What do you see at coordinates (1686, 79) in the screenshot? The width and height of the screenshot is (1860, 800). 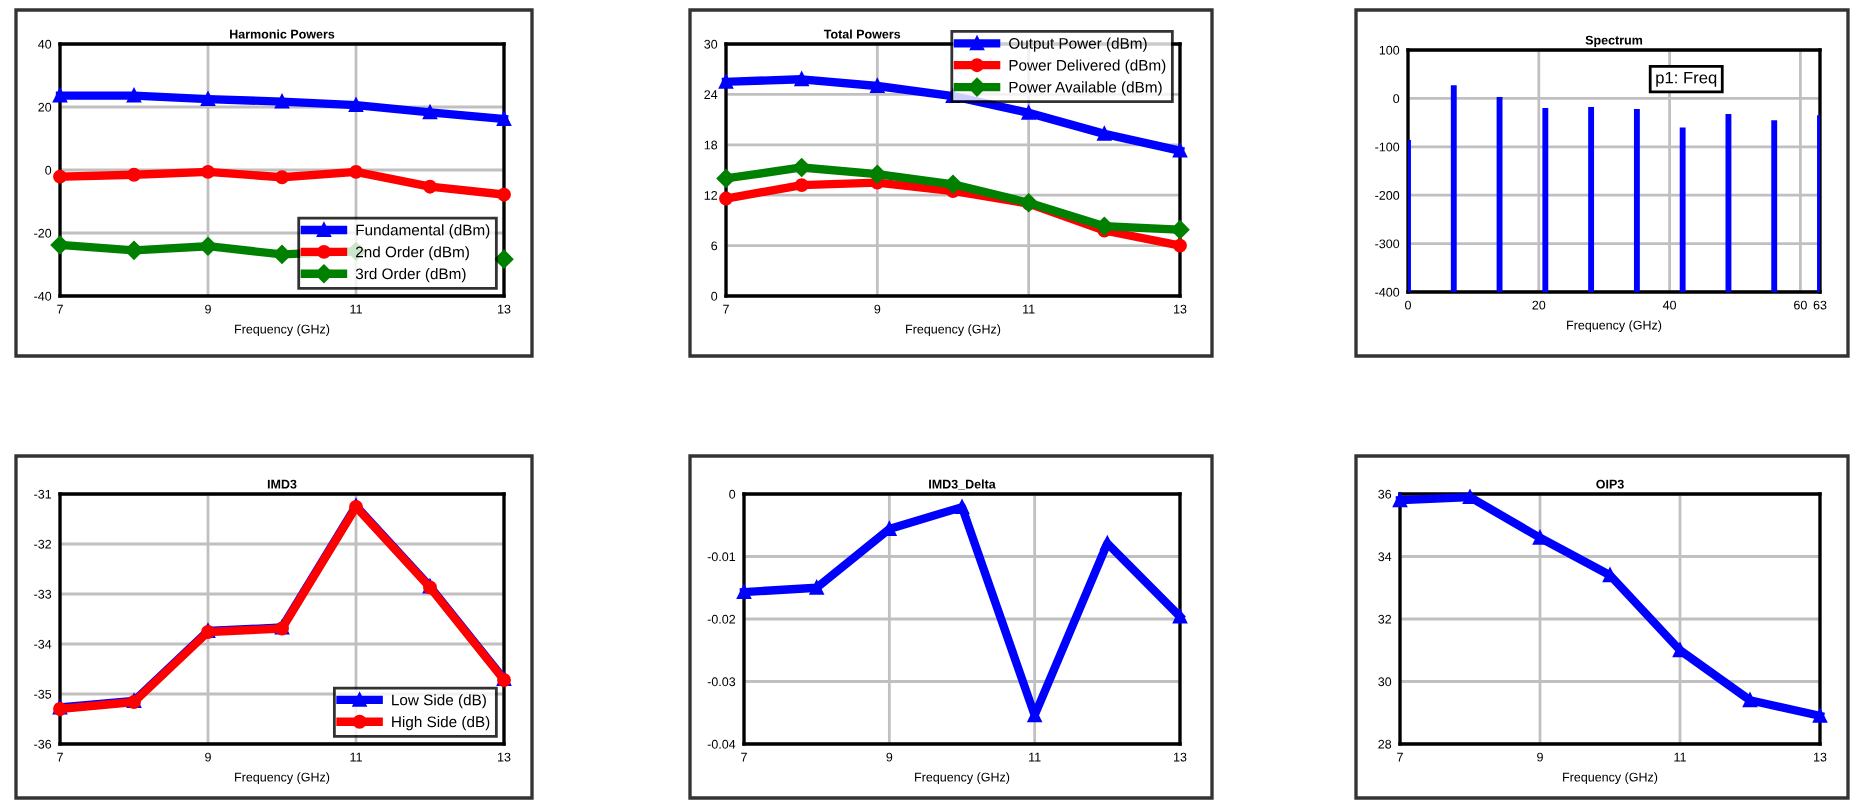 I see `annotation: p1: Freq` at bounding box center [1686, 79].